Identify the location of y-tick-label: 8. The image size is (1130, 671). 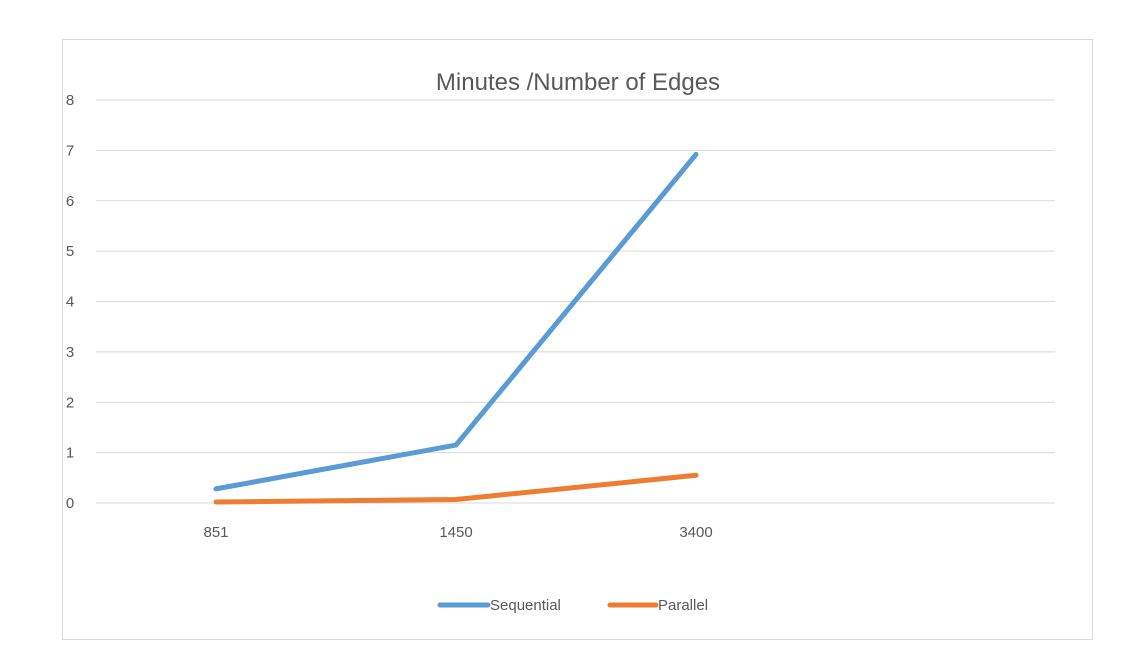
(70, 100).